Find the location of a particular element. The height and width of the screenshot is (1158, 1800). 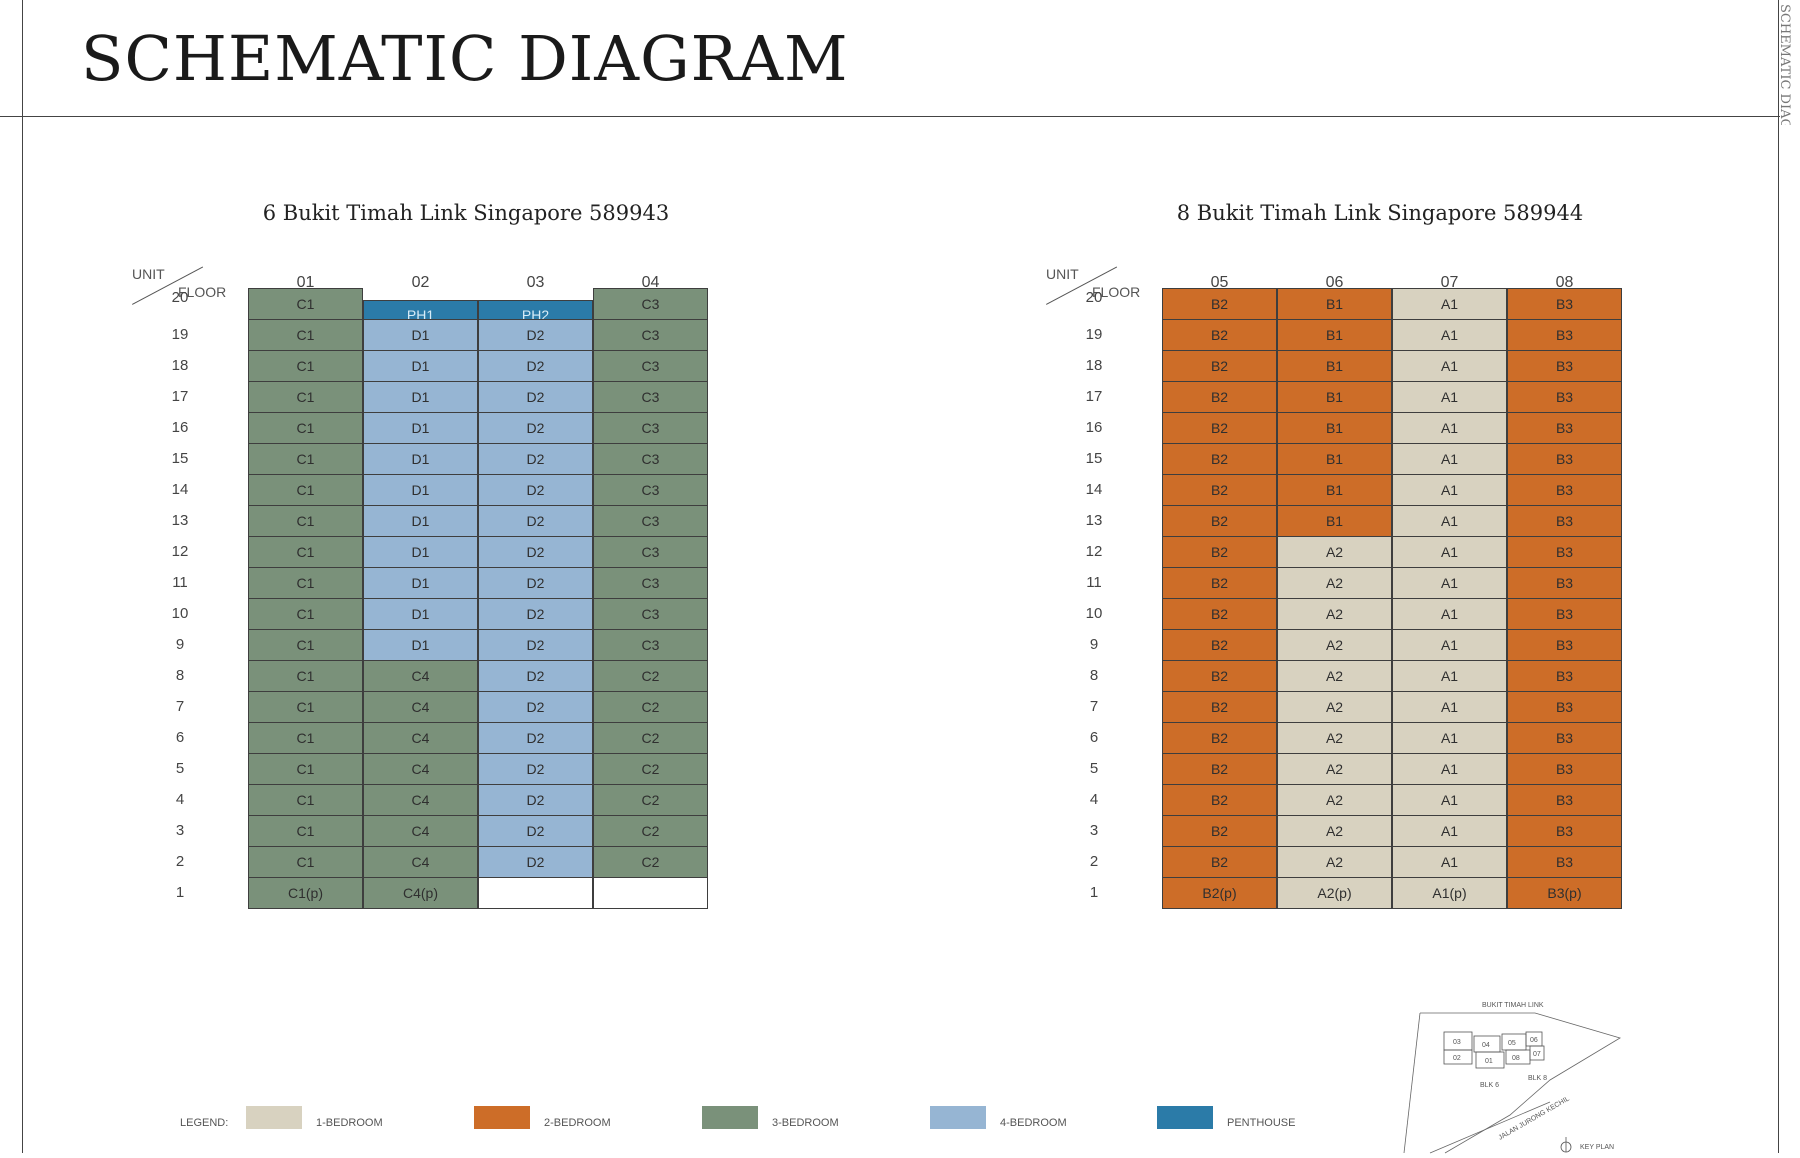

key-plan-stack-02: 02 is located at coordinates (1457, 1058).